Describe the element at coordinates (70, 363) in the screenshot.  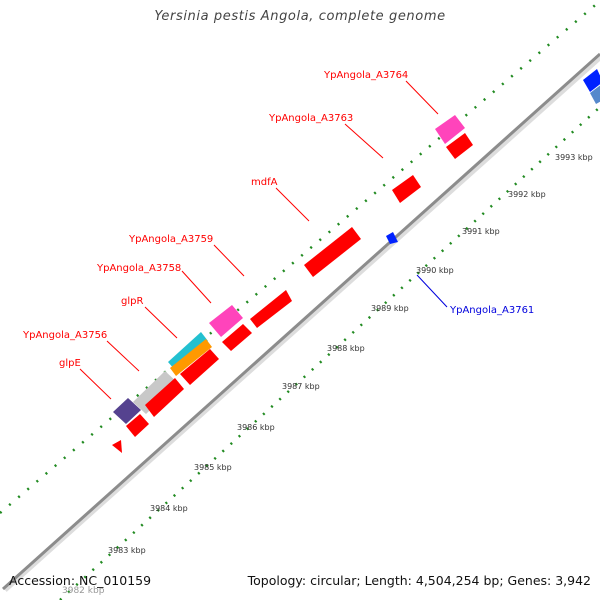
I see `gene-label-glpE: glpE` at that location.